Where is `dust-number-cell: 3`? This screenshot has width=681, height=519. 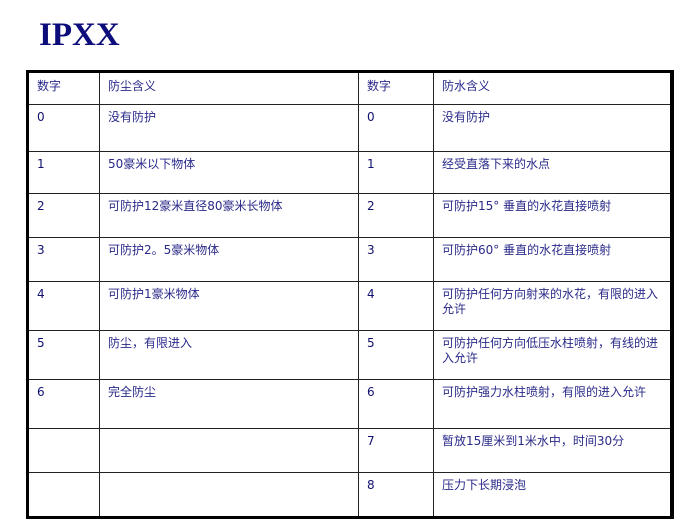
dust-number-cell: 3 is located at coordinates (63, 259).